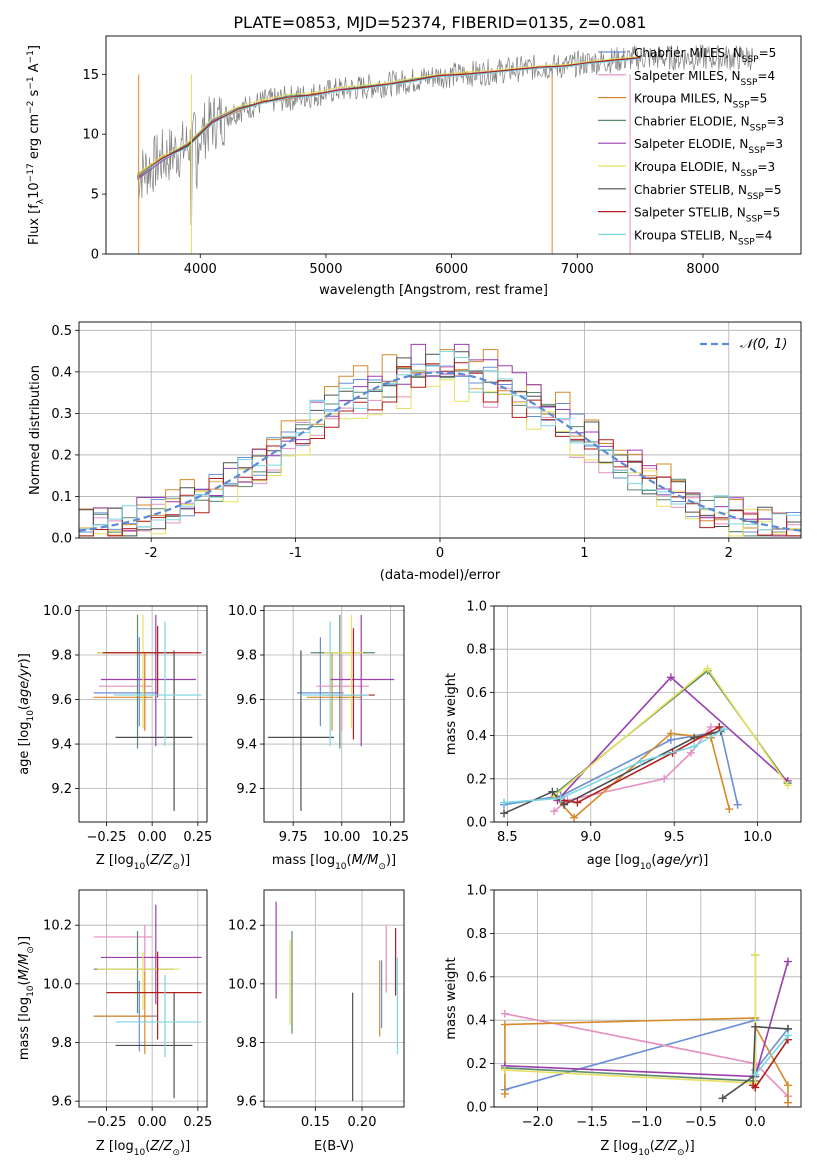 The height and width of the screenshot is (1170, 819). Describe the element at coordinates (90, 75) in the screenshot. I see `y-tick-label: 15` at that location.